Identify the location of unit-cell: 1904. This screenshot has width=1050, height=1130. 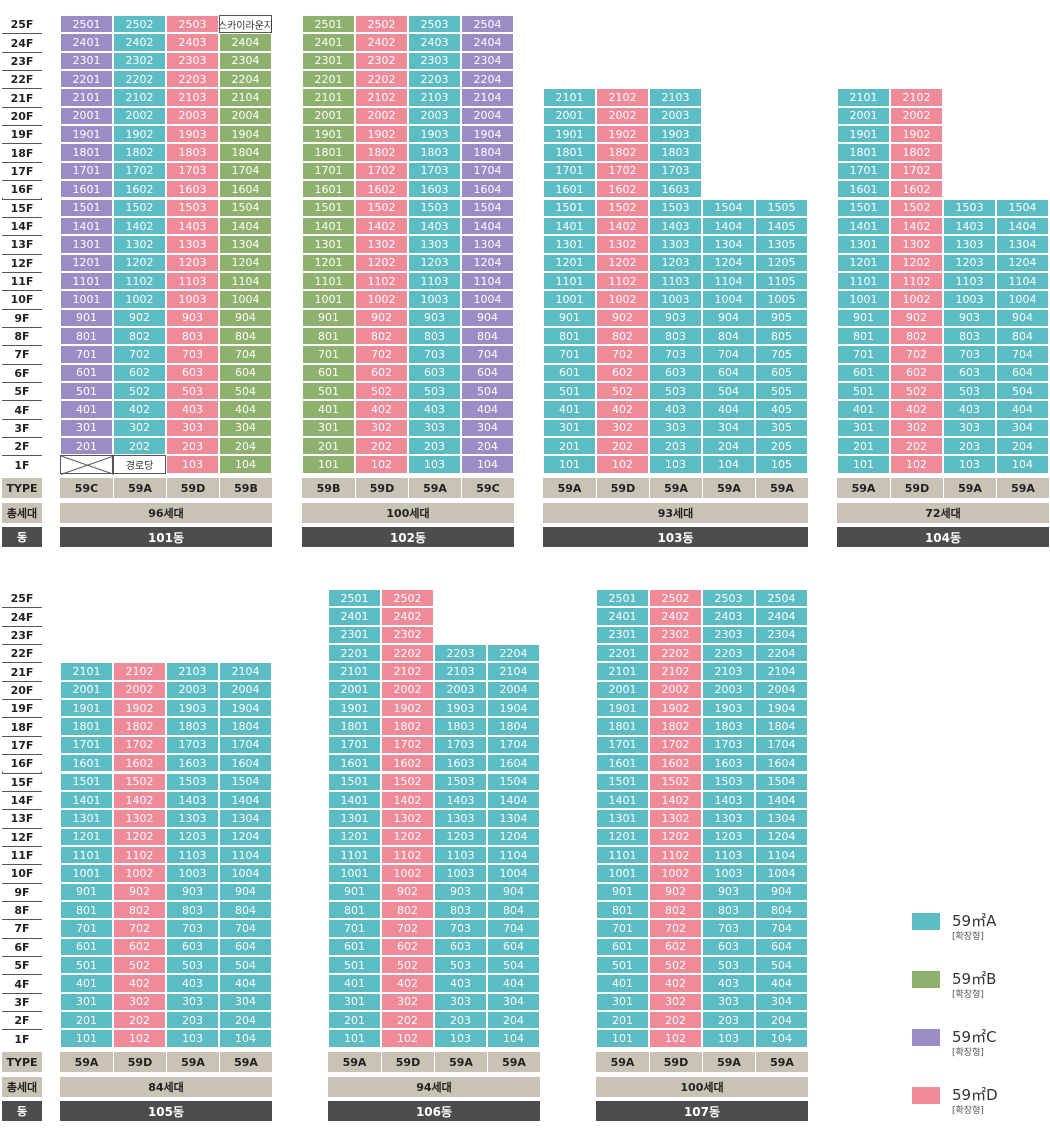
(487, 134).